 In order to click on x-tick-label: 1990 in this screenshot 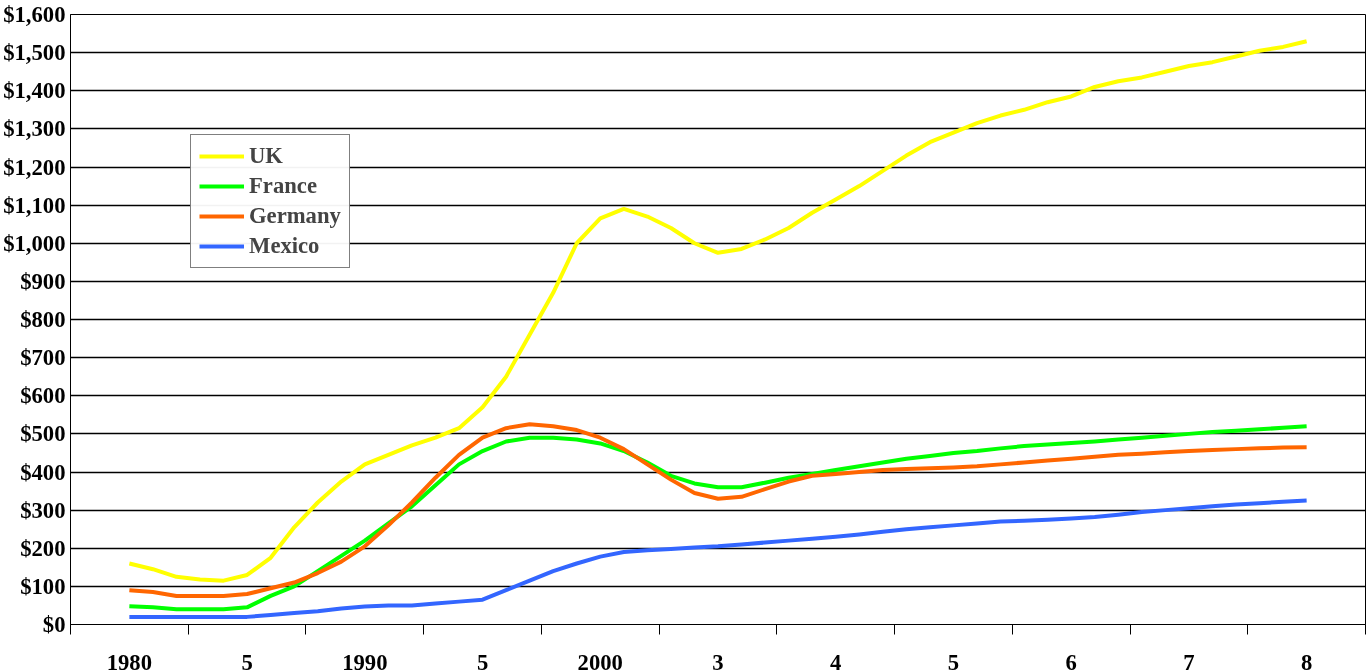, I will do `click(365, 660)`.